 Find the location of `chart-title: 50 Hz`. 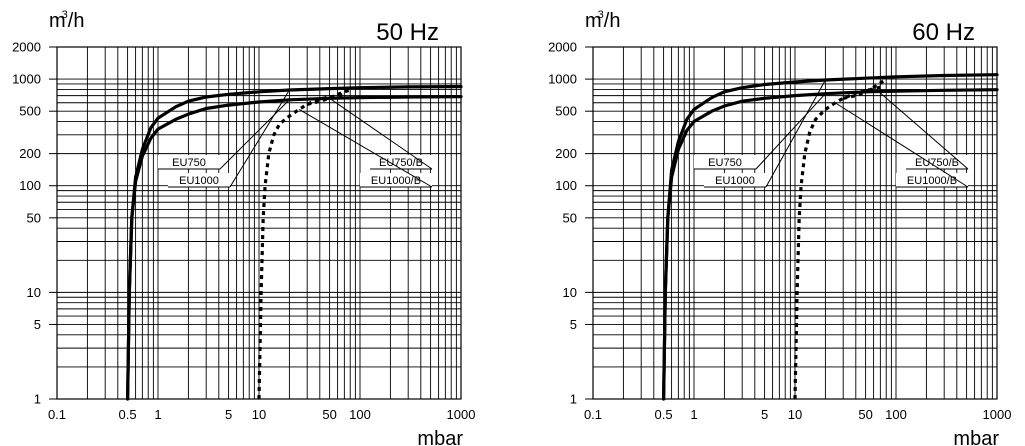

chart-title: 50 Hz is located at coordinates (407, 32).